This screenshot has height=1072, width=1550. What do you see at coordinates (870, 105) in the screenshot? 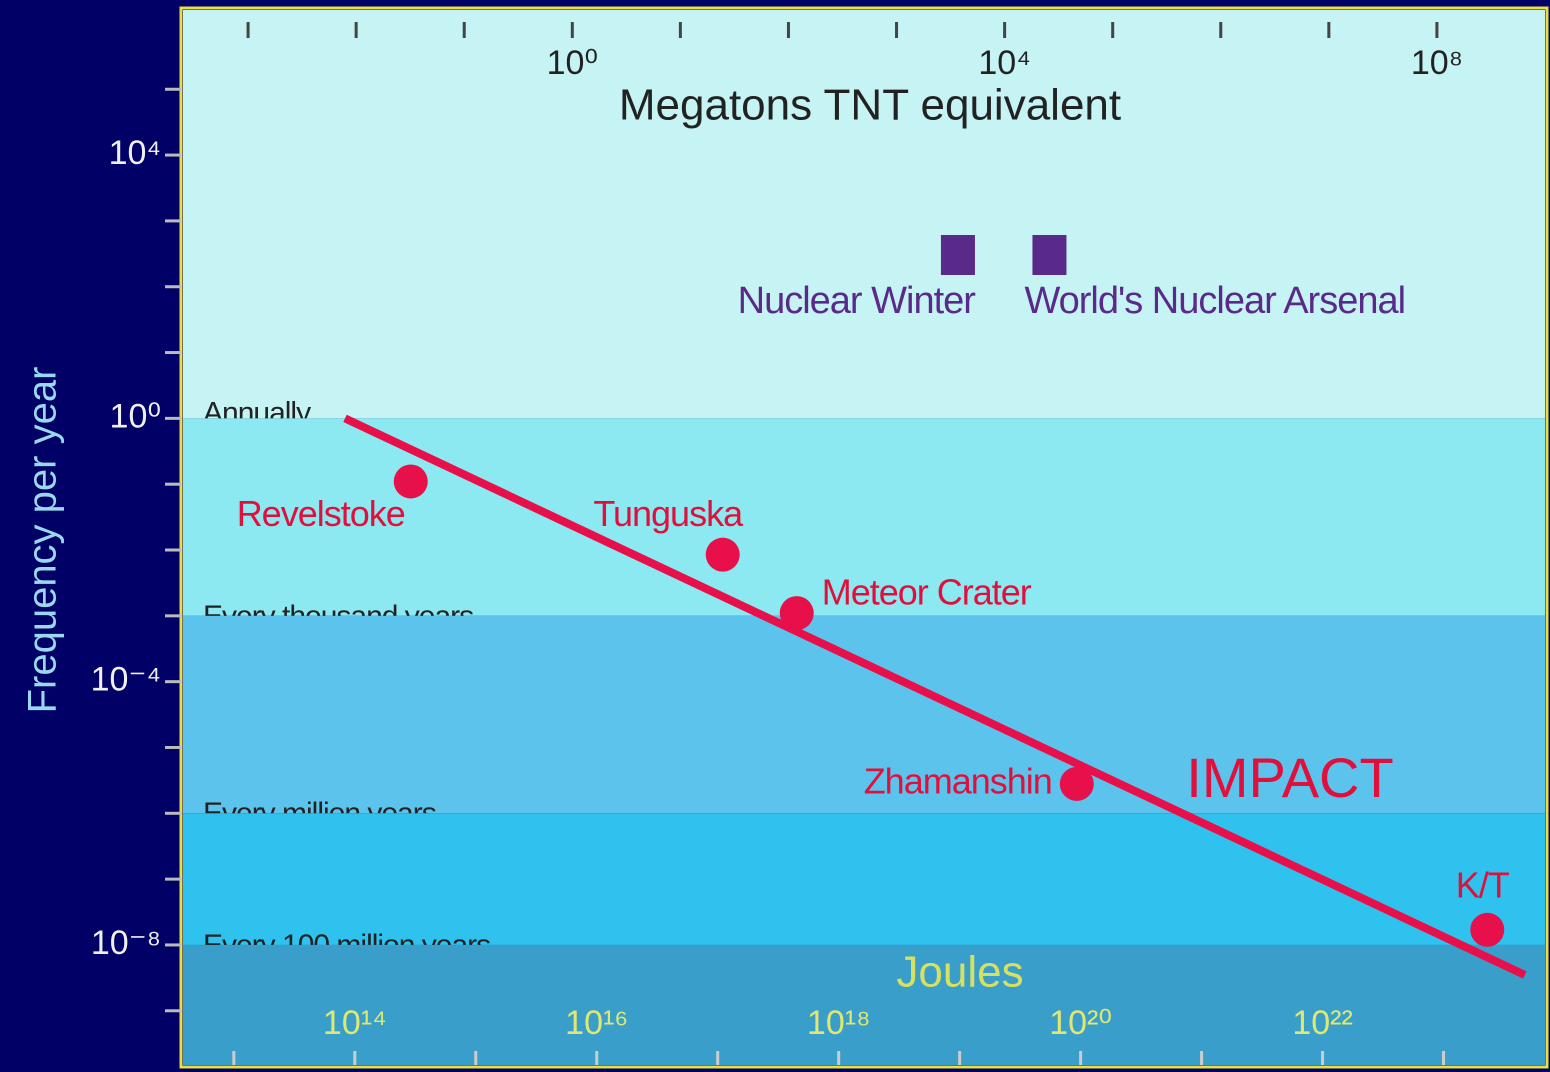
I see `x2-axis-label: Megatons TNT equivalent` at bounding box center [870, 105].